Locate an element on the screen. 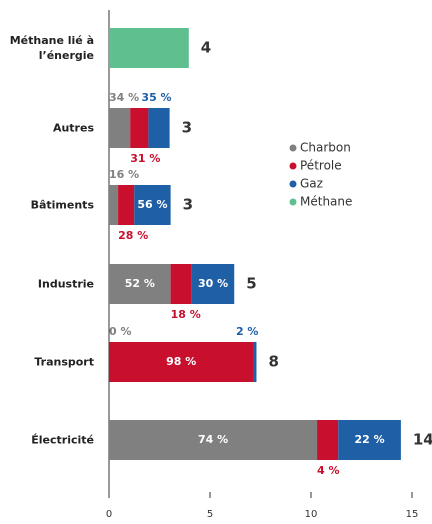 The height and width of the screenshot is (524, 432). total-label: 8 is located at coordinates (273, 362).